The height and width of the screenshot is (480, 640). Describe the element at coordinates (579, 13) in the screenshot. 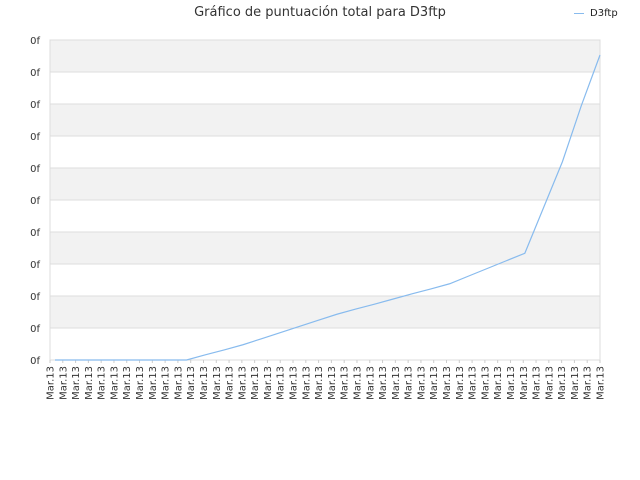

I see `legend-swatch` at that location.